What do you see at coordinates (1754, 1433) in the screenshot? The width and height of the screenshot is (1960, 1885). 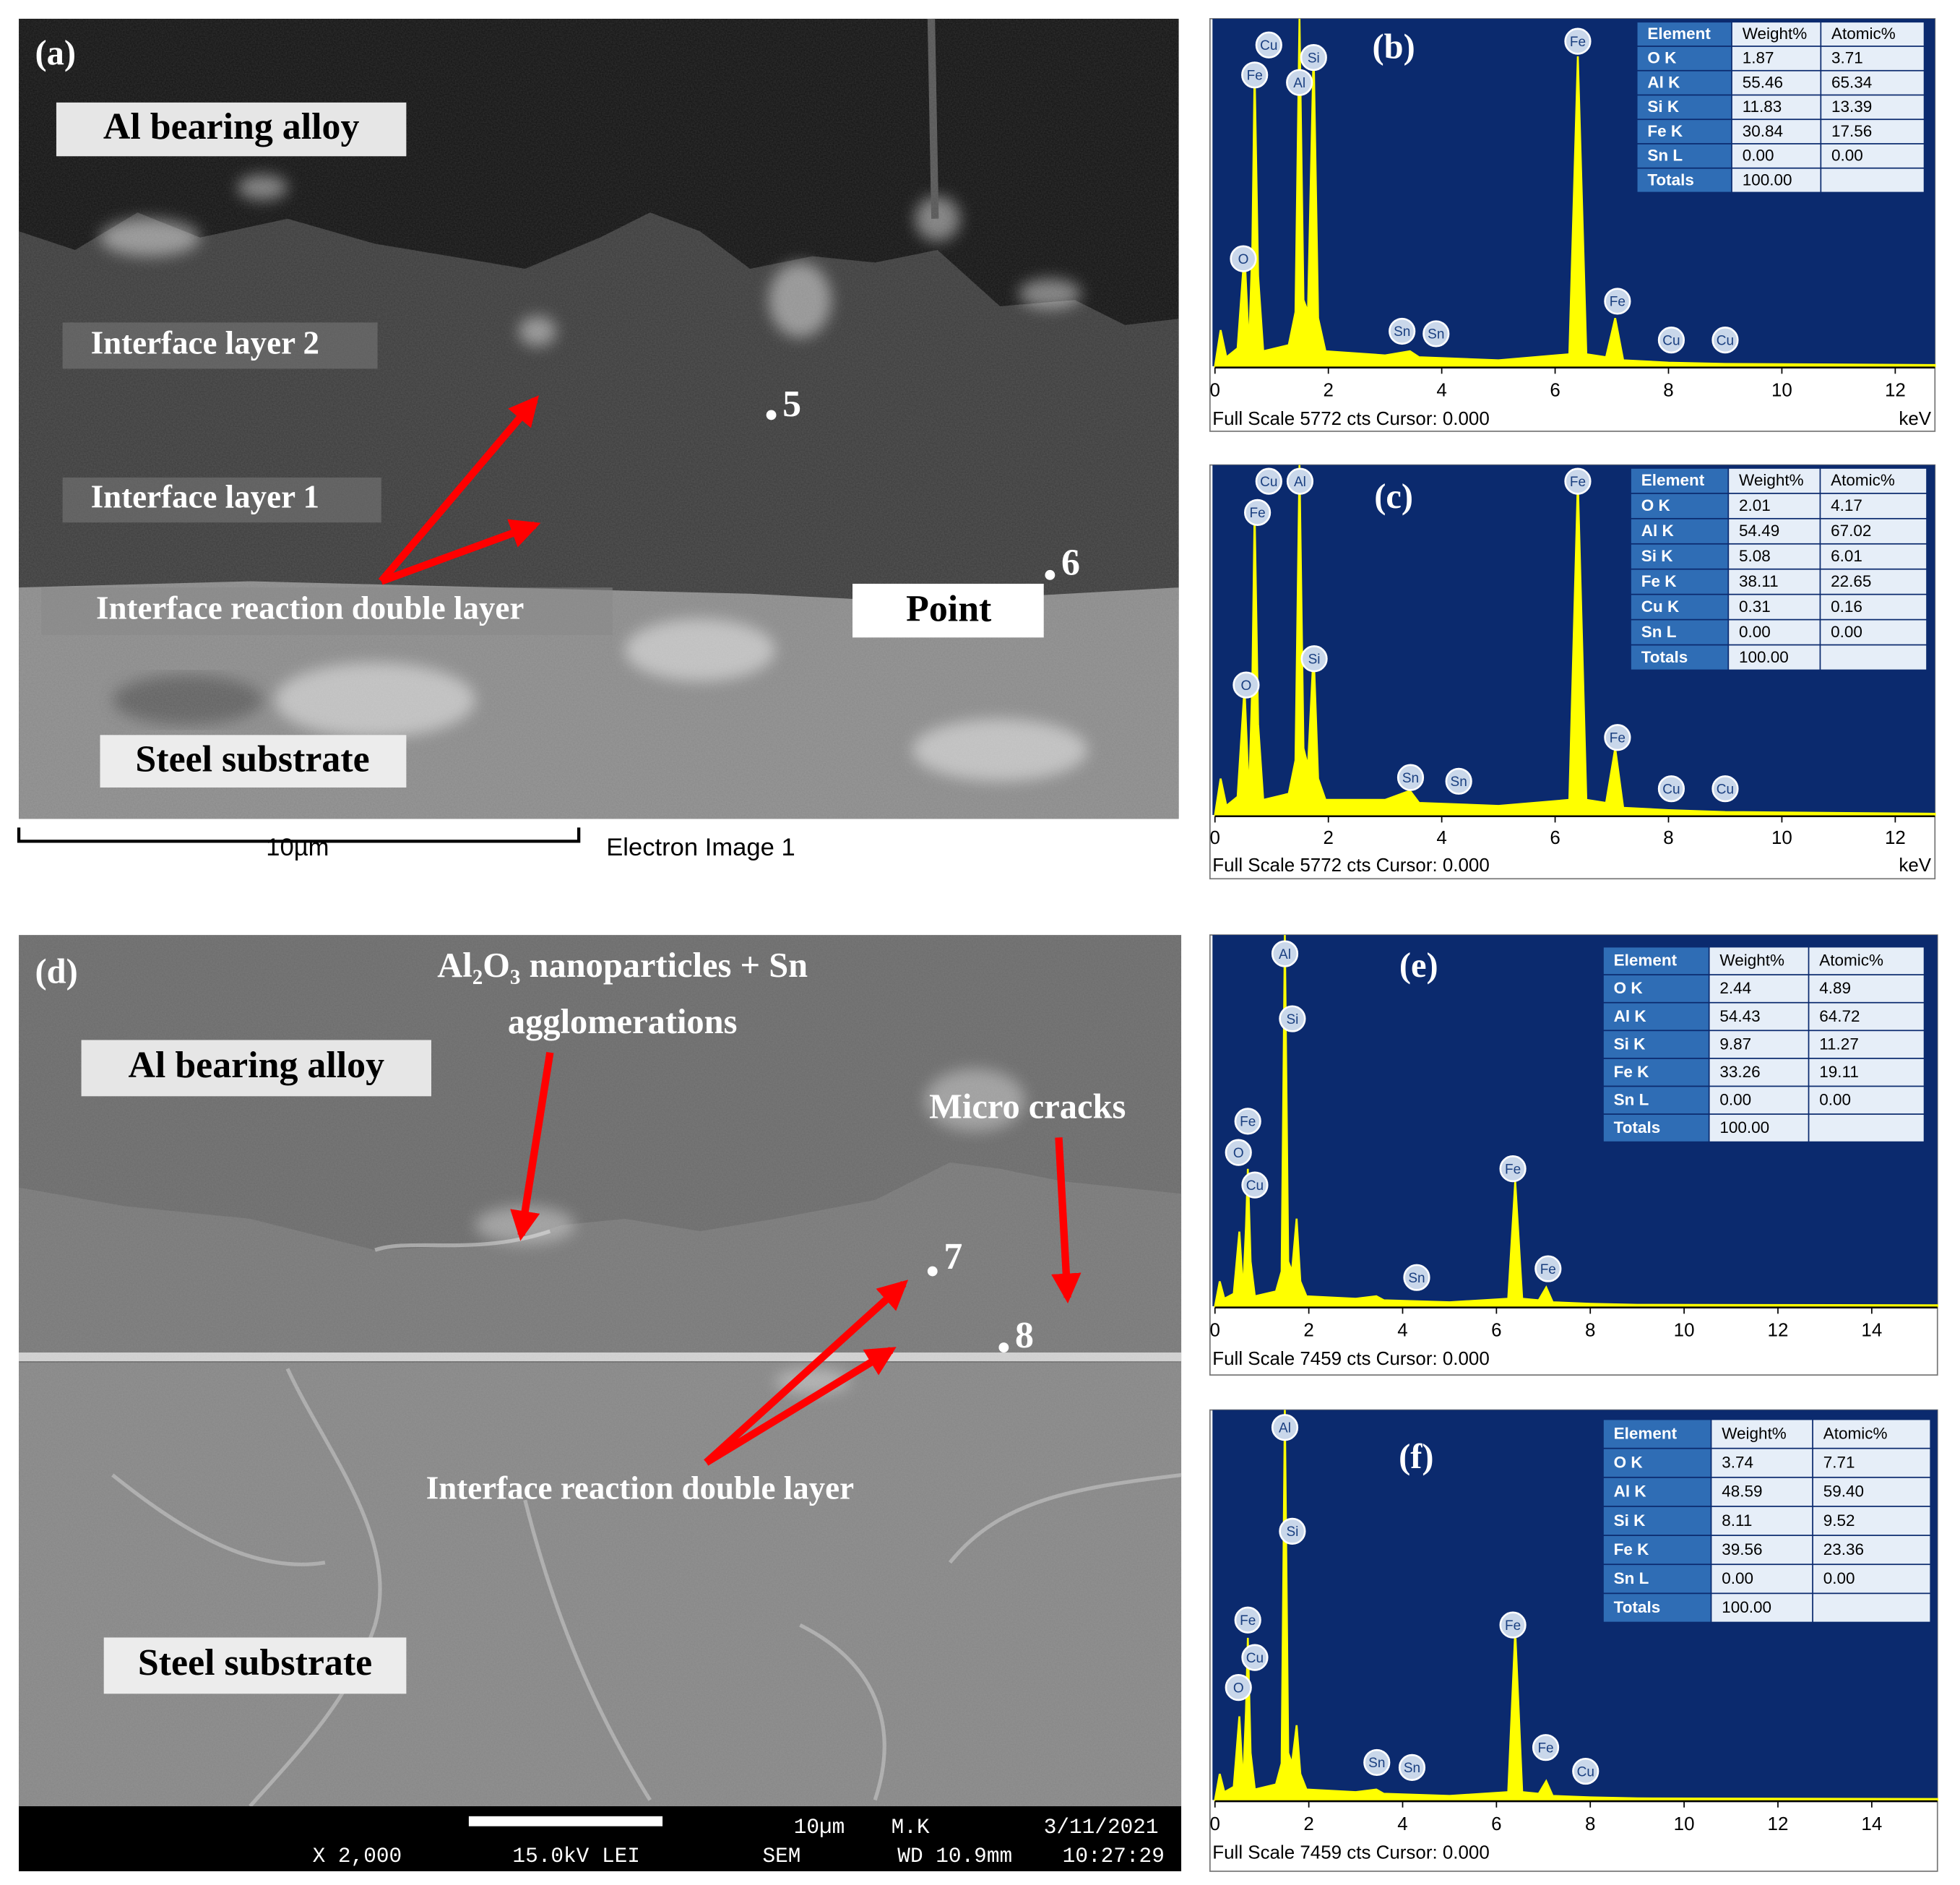 I see `table-header: Weight%` at bounding box center [1754, 1433].